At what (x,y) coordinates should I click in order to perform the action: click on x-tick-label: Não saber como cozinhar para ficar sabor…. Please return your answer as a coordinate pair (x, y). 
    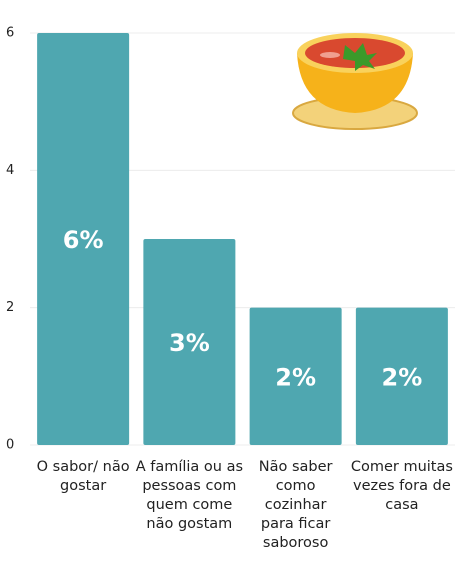
    Looking at the image, I should click on (295, 505).